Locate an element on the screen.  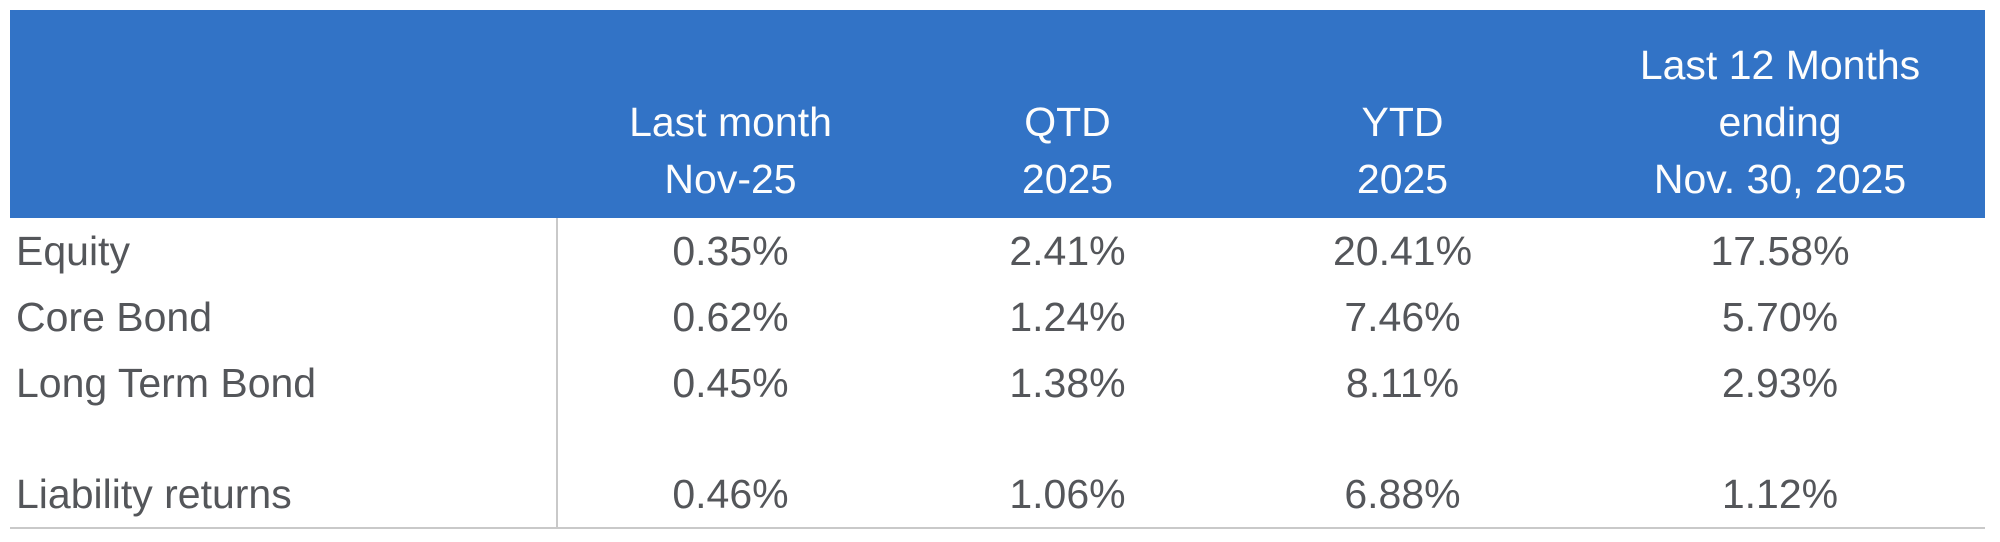
header-empty-cell is located at coordinates (283, 213).